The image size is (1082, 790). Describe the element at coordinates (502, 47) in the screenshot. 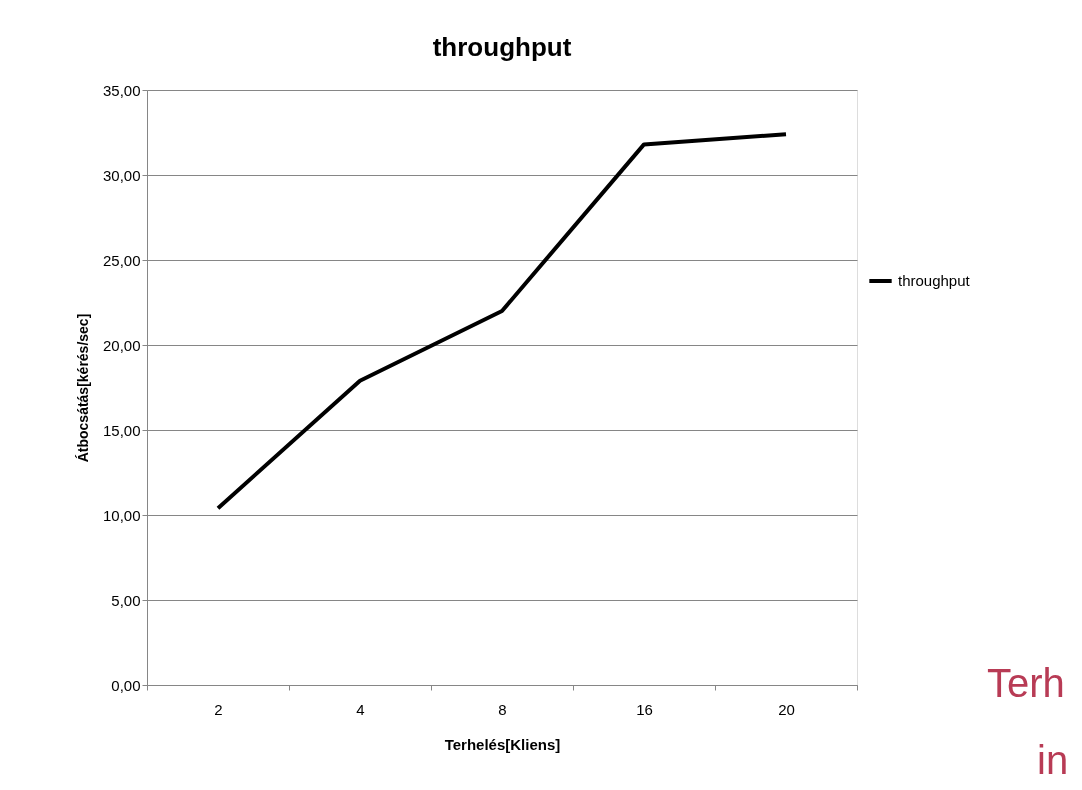

I see `chart-title: throughput` at that location.